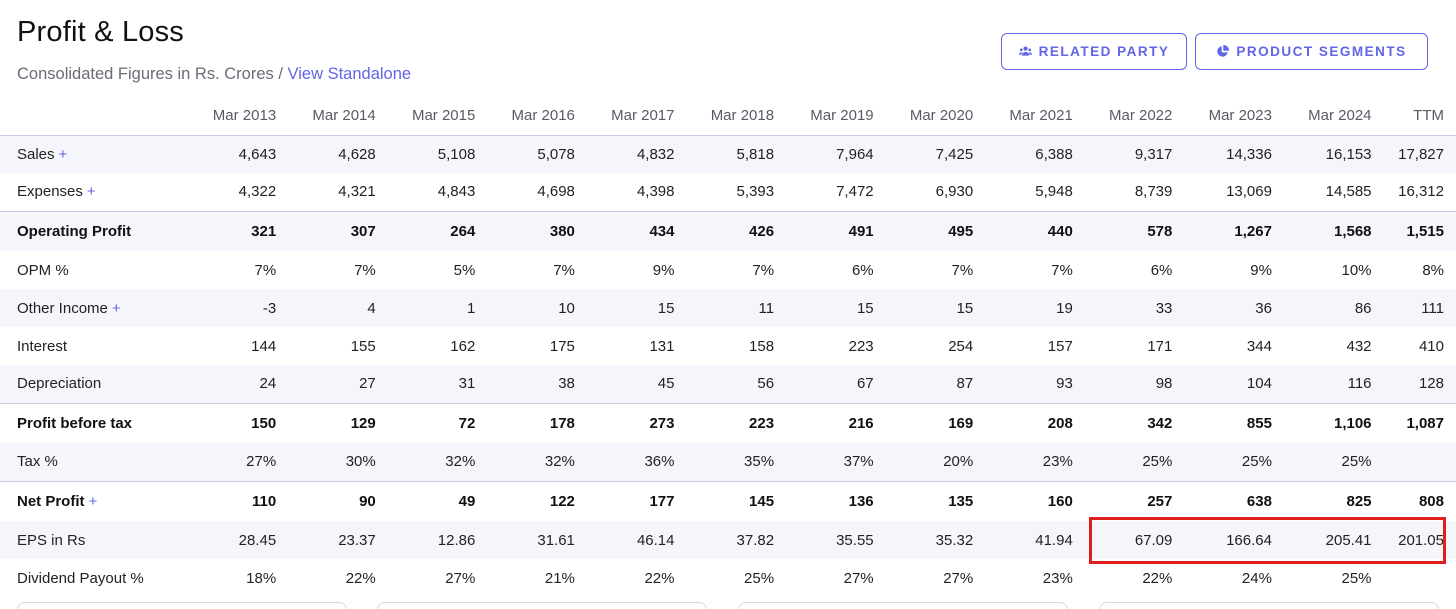 This screenshot has width=1456, height=609. I want to click on table-cell: 344, so click(1259, 346).